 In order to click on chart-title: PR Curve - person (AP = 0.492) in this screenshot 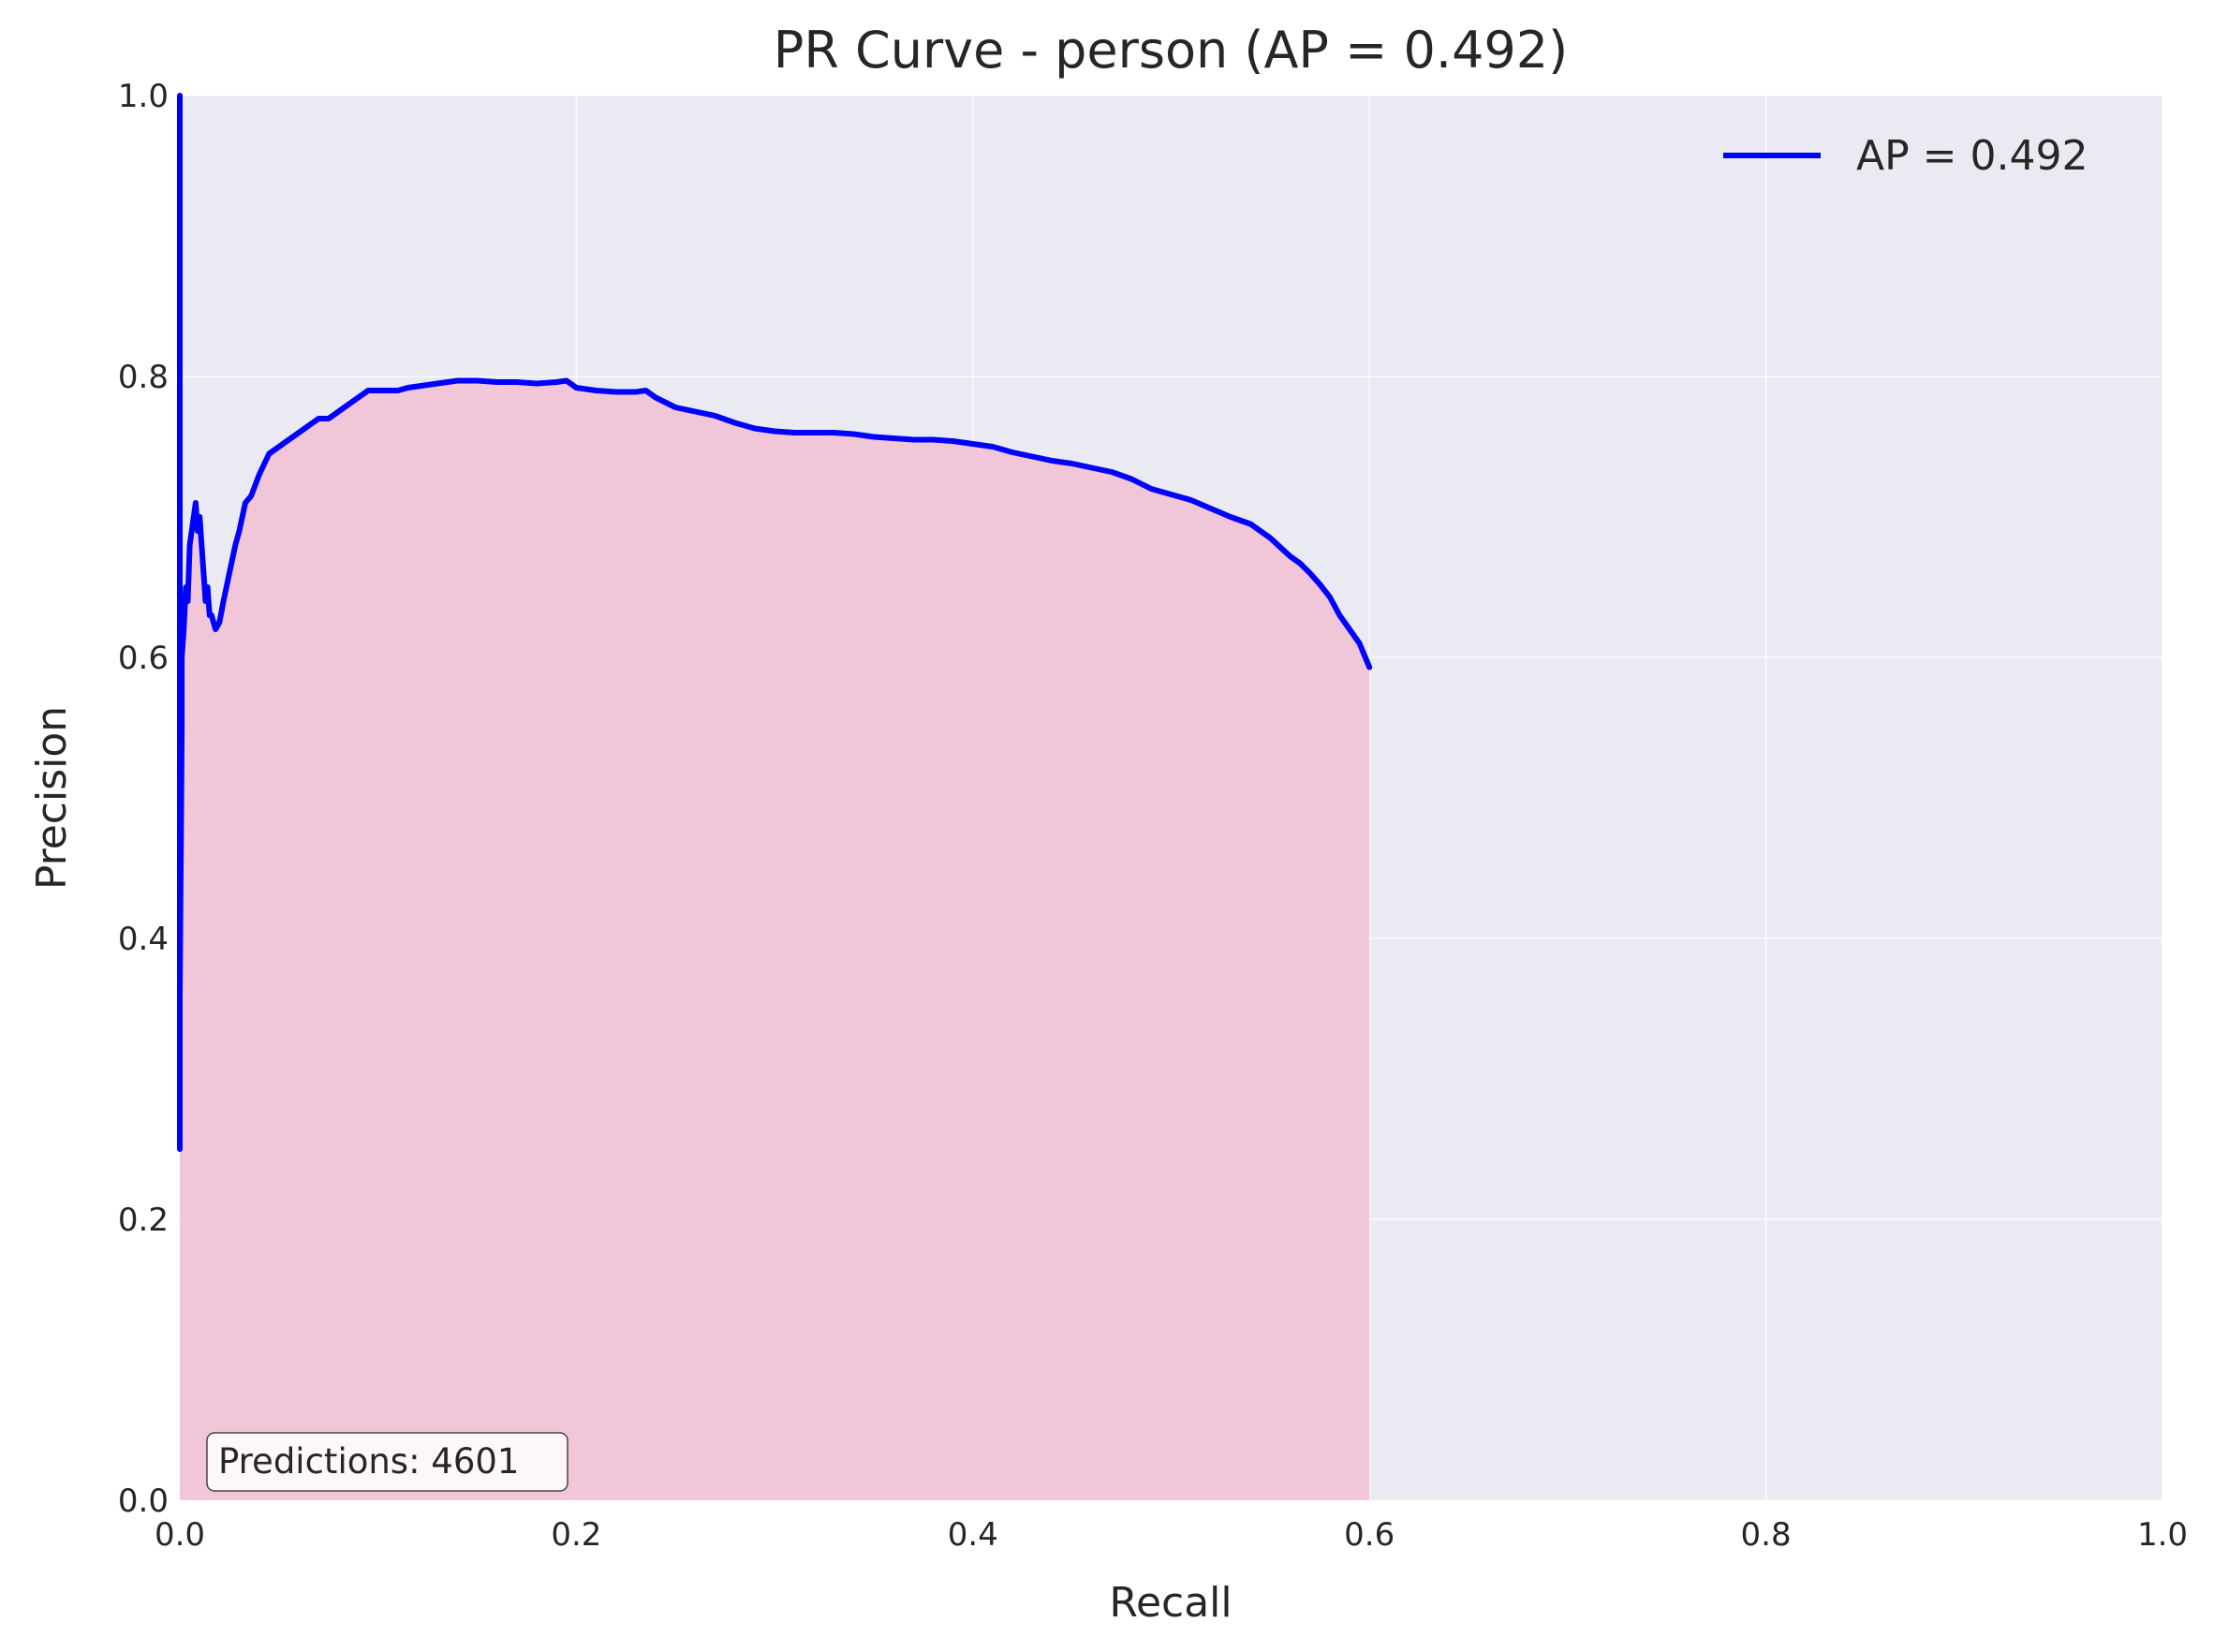, I will do `click(1171, 50)`.